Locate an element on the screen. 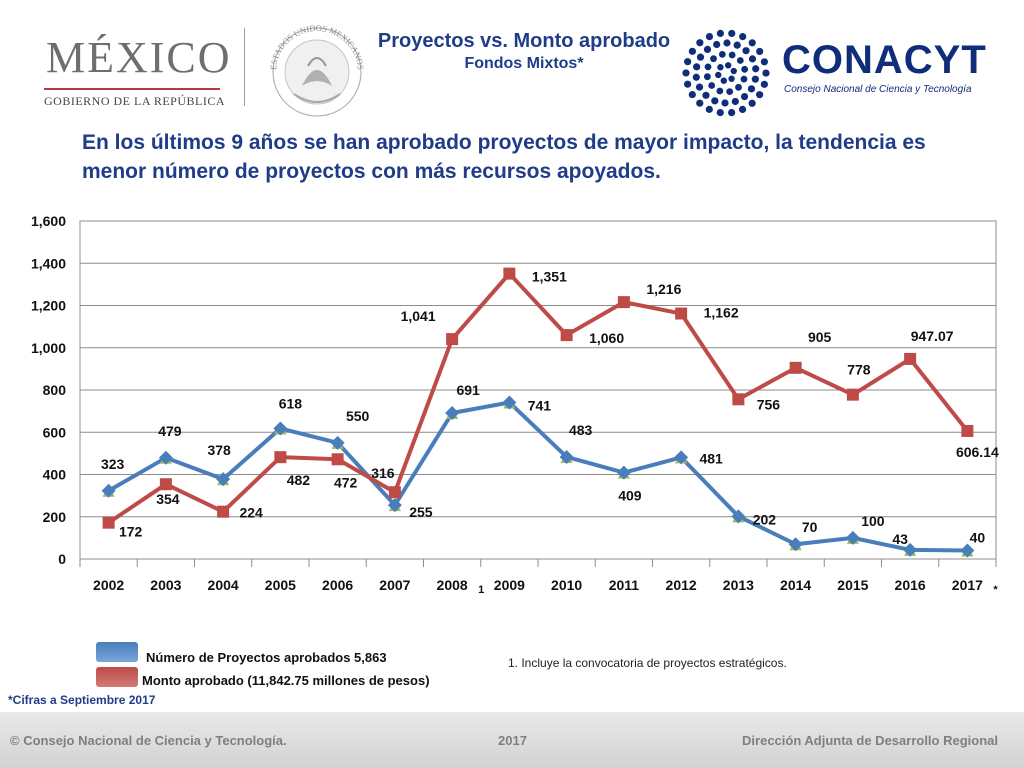 This screenshot has width=1024, height=768. y-tick-label: 200 is located at coordinates (55, 517).